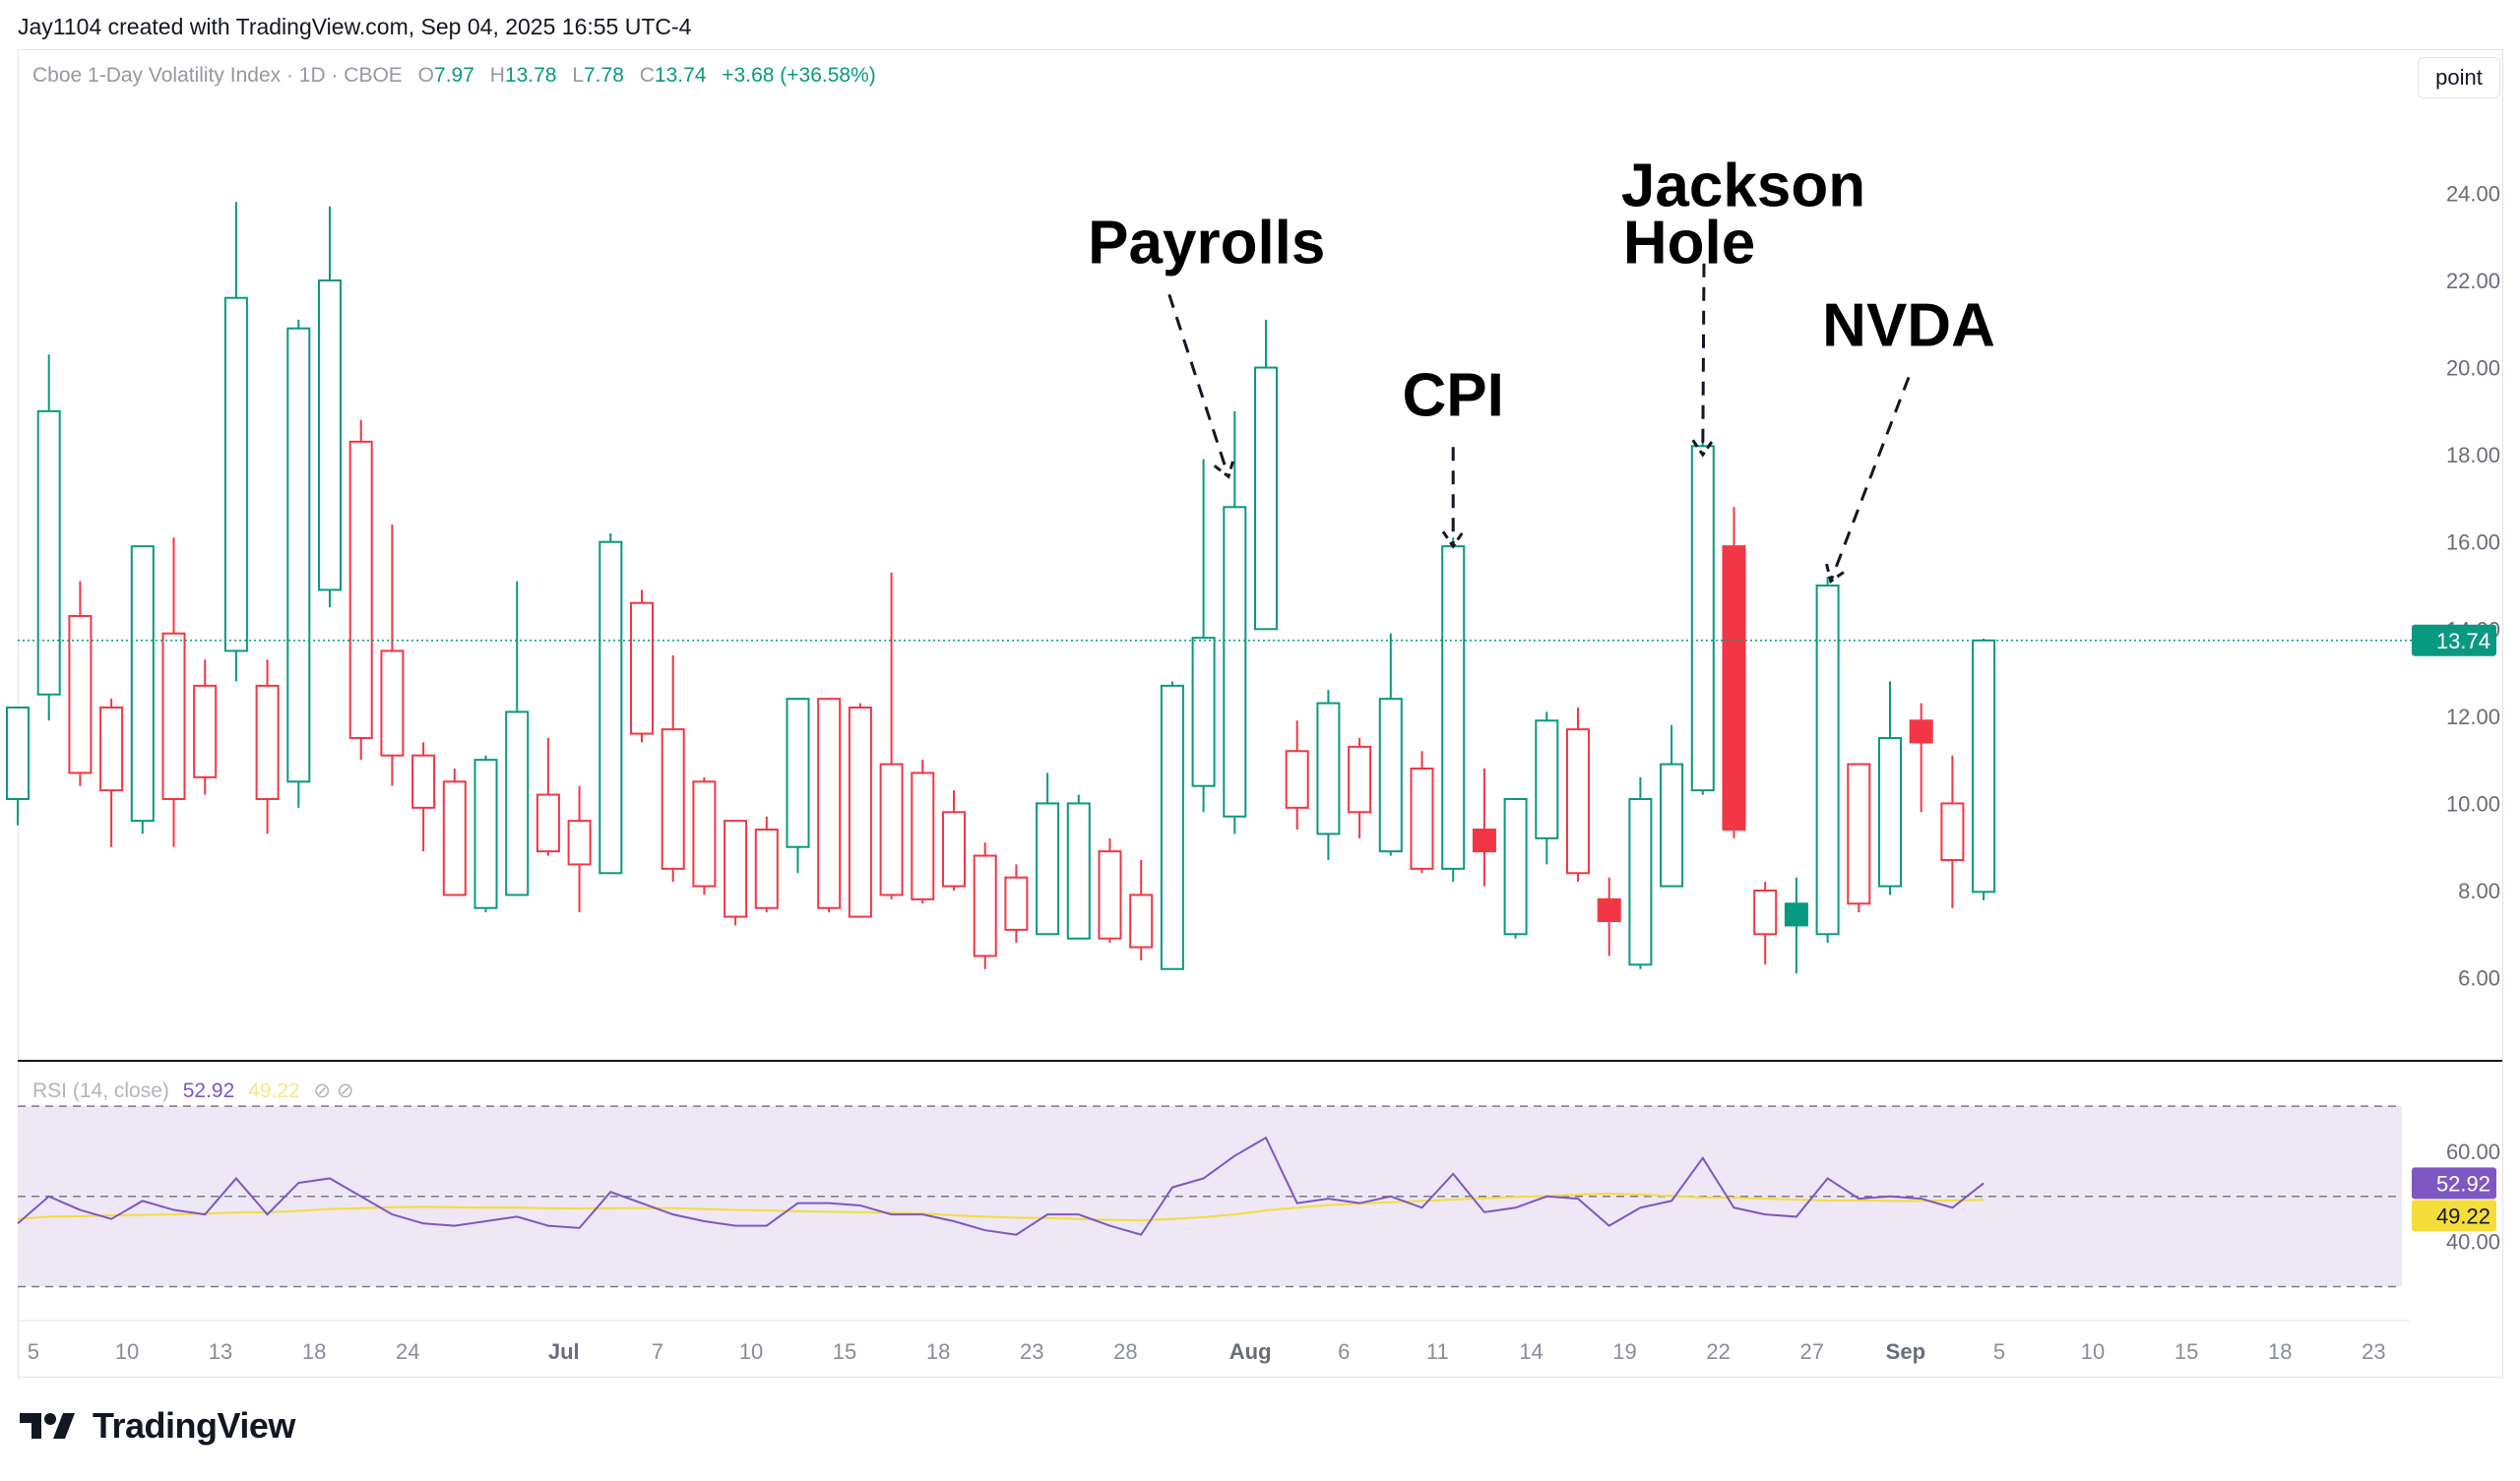 The height and width of the screenshot is (1481, 2520). Describe the element at coordinates (564, 1351) in the screenshot. I see `time-axis-tick: Jul` at that location.